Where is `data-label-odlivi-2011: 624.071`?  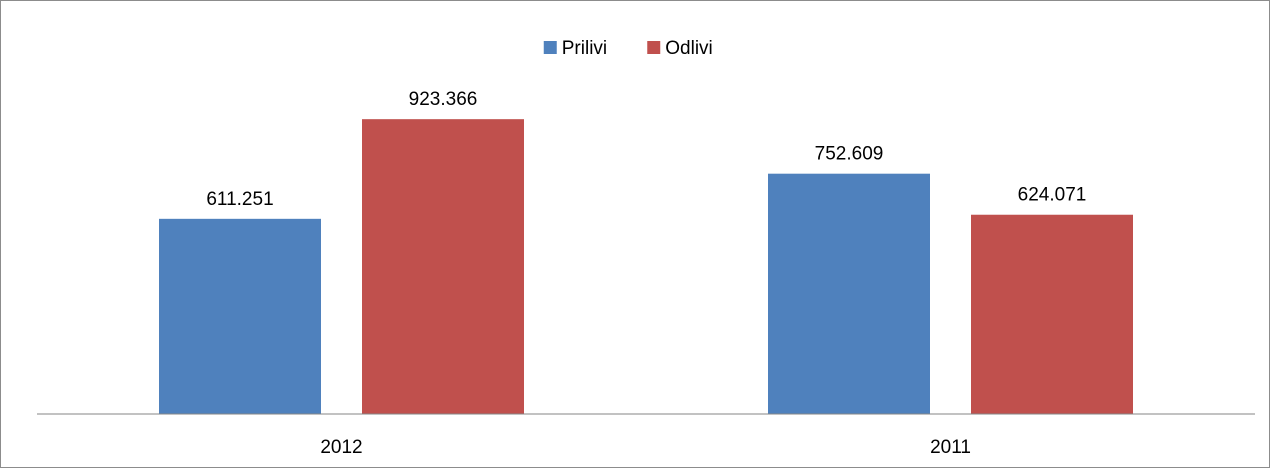 data-label-odlivi-2011: 624.071 is located at coordinates (1052, 195).